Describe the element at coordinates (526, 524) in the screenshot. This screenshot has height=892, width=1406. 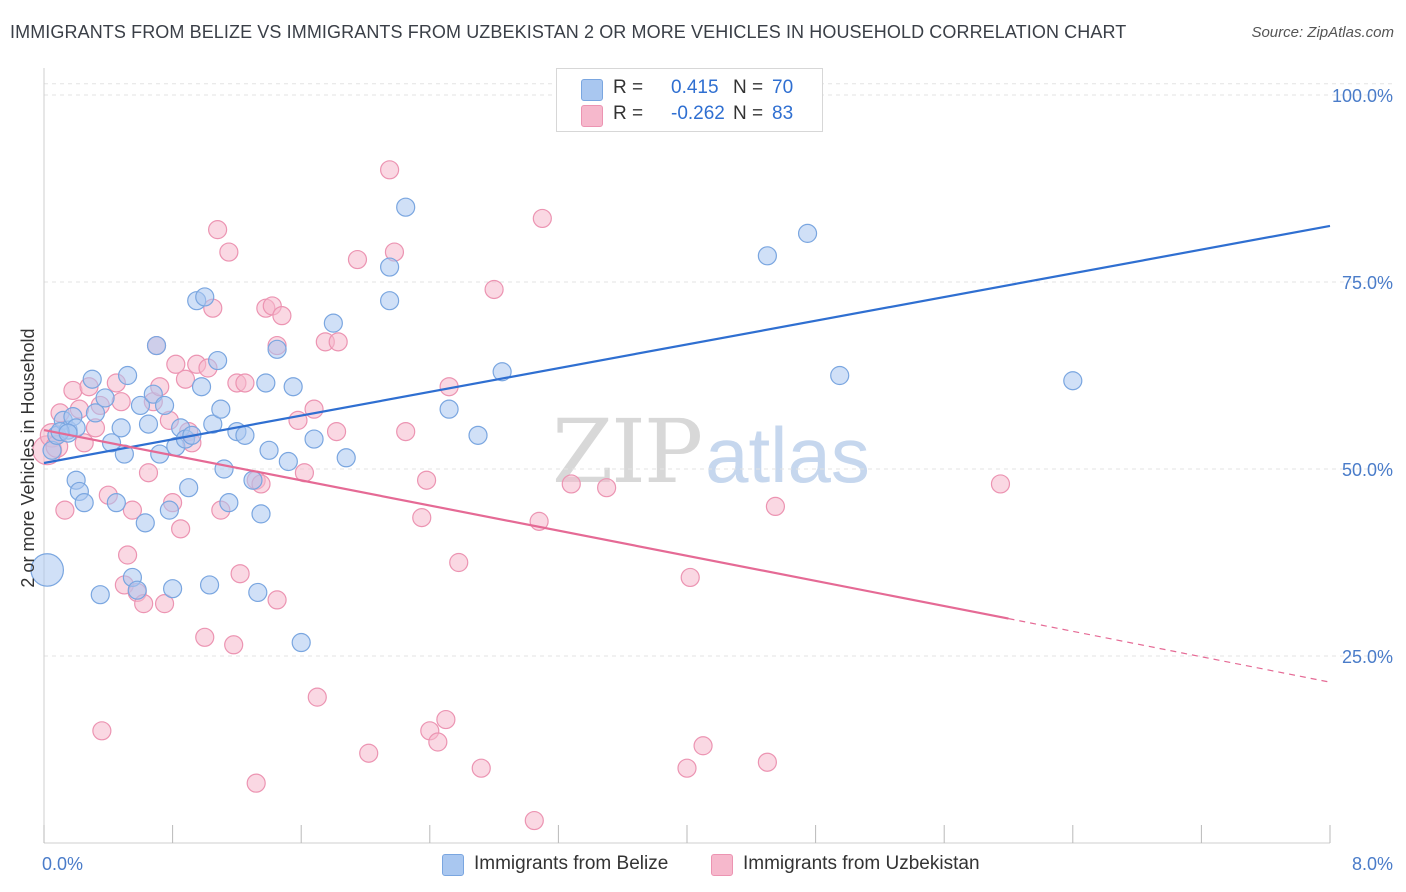
I see `uzbekistan-trend-line` at that location.